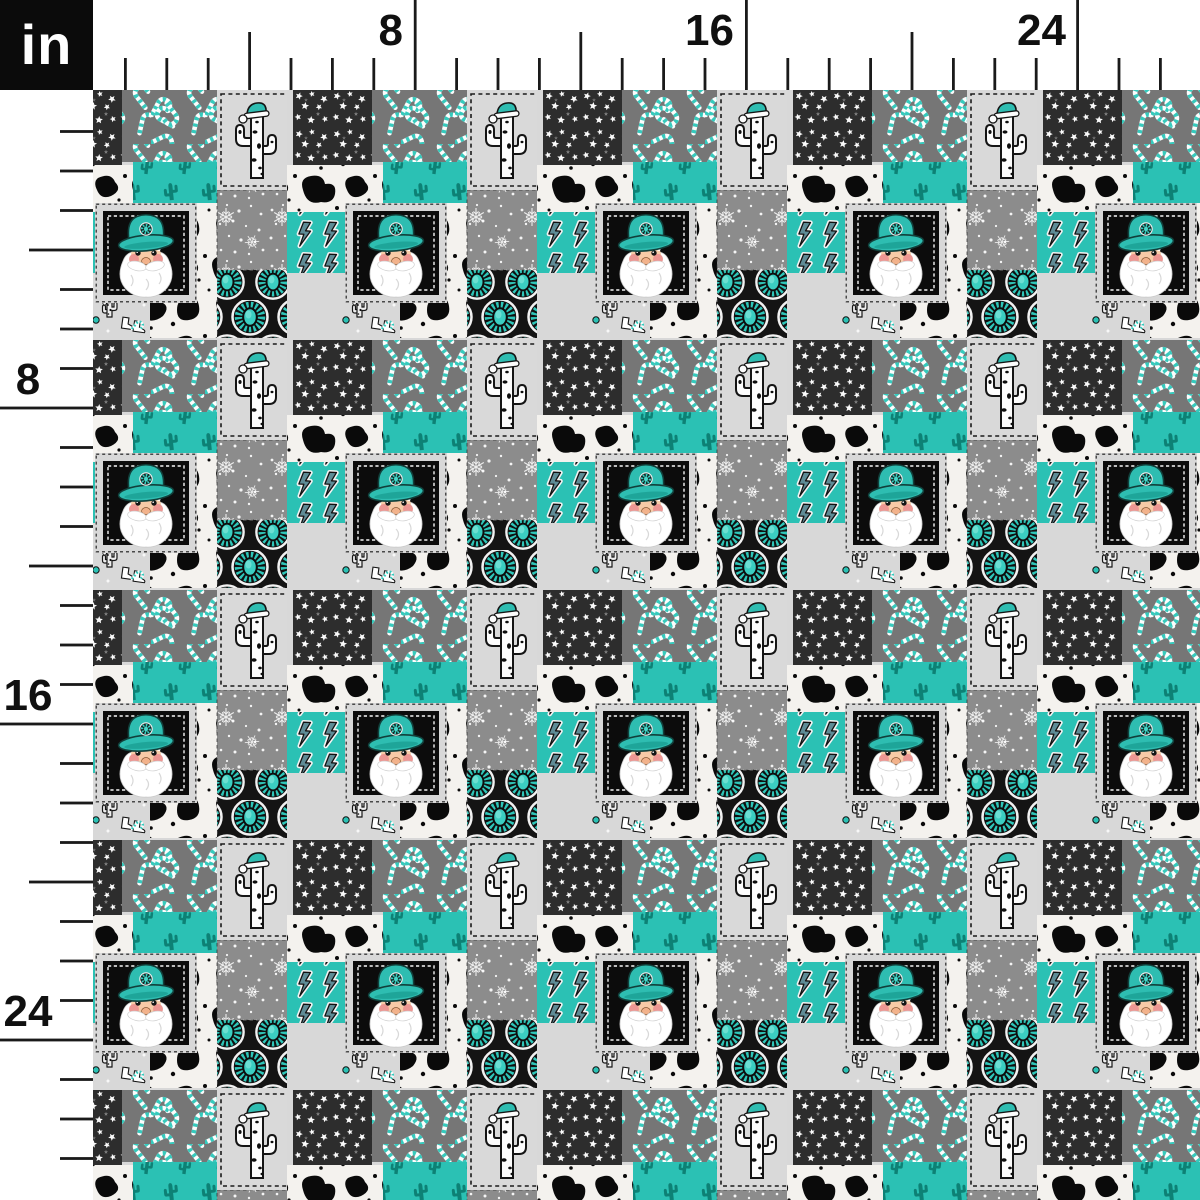  I want to click on ruler-unit-label: in, so click(46, 44).